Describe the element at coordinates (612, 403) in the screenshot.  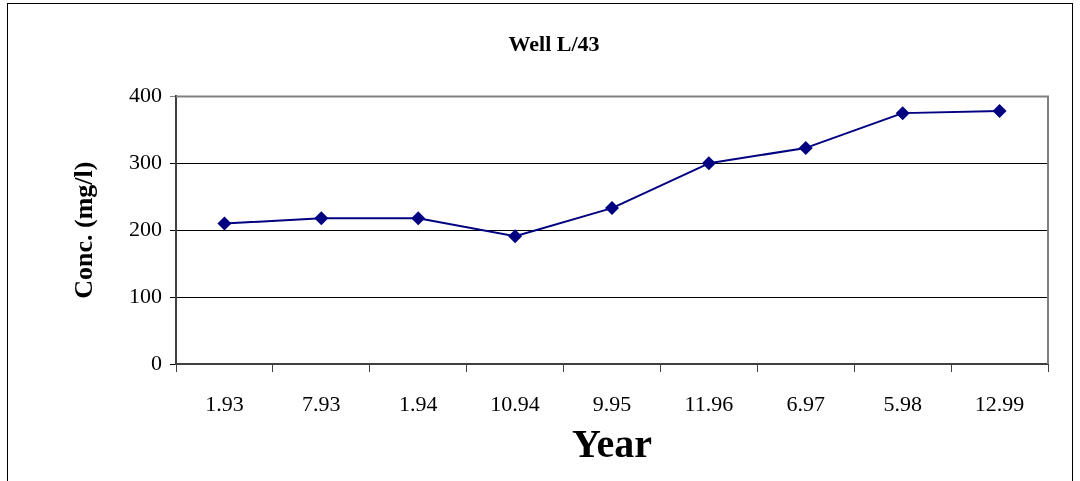
I see `x-tick-label: 9.95` at that location.